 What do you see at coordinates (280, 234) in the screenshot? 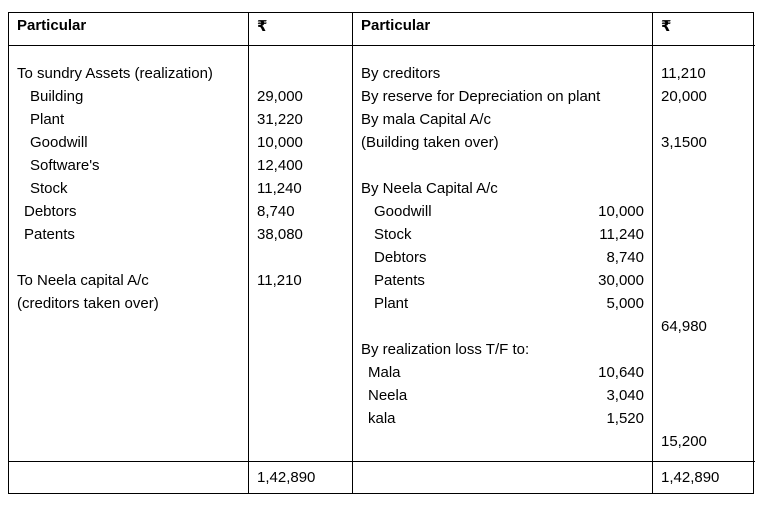
I see `debit-row-amount: 38,080` at bounding box center [280, 234].